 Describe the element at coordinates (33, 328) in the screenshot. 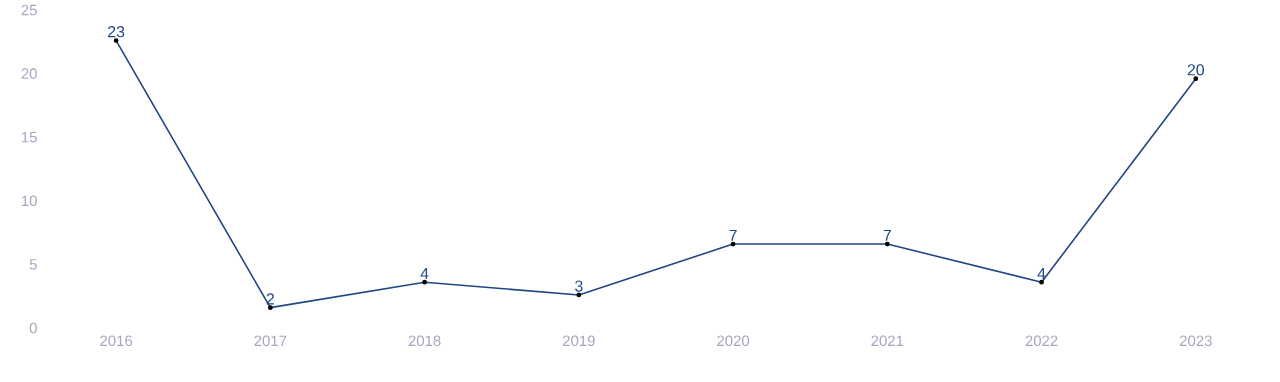

I see `y-tick-label: 0` at that location.